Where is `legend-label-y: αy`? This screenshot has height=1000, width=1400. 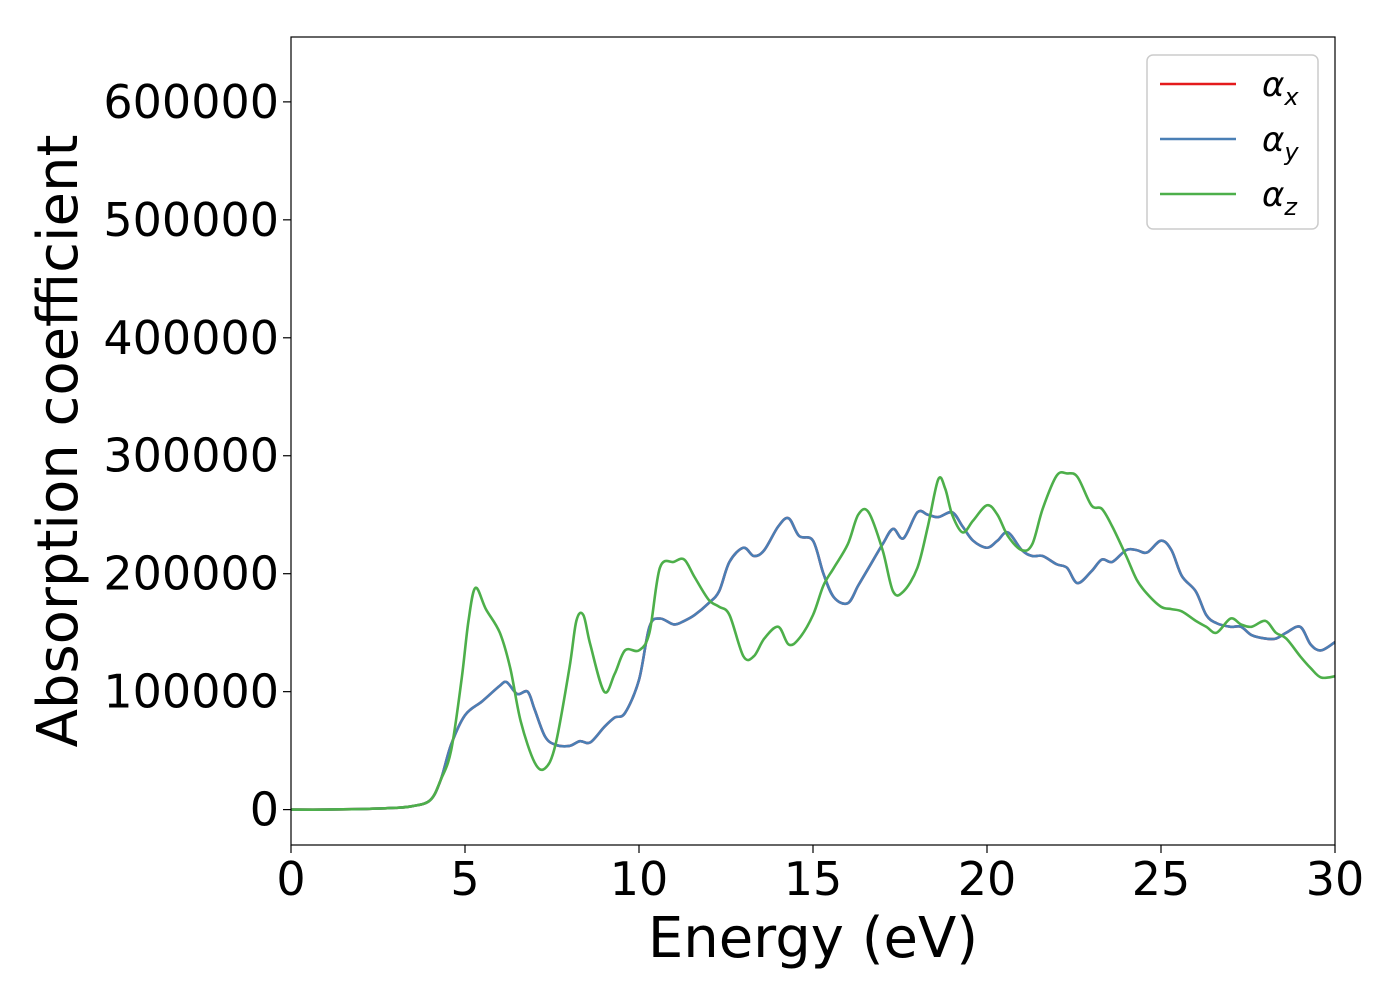 legend-label-y: αy is located at coordinates (1280, 143).